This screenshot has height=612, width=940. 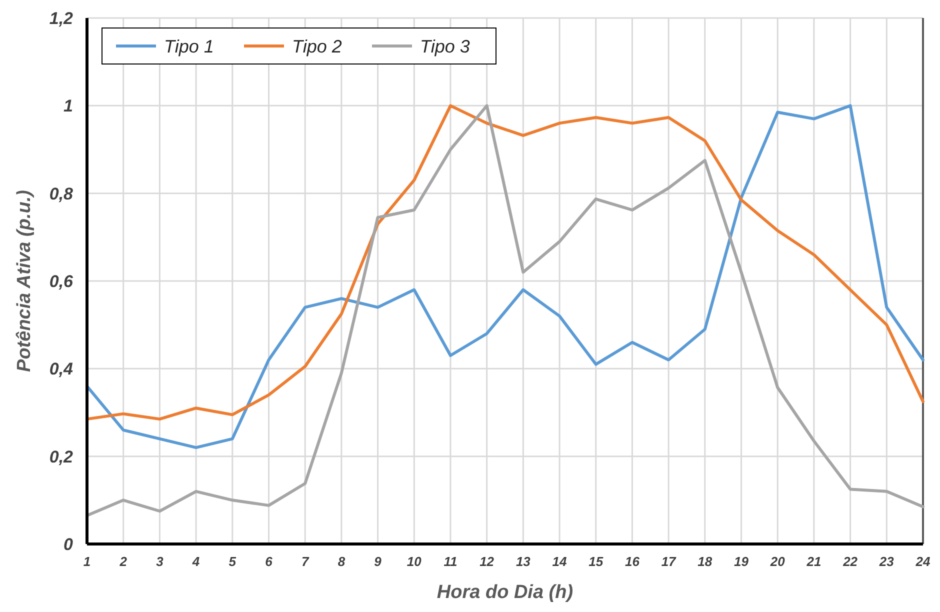 What do you see at coordinates (61, 18) in the screenshot?
I see `y-tick-label: 1,2` at bounding box center [61, 18].